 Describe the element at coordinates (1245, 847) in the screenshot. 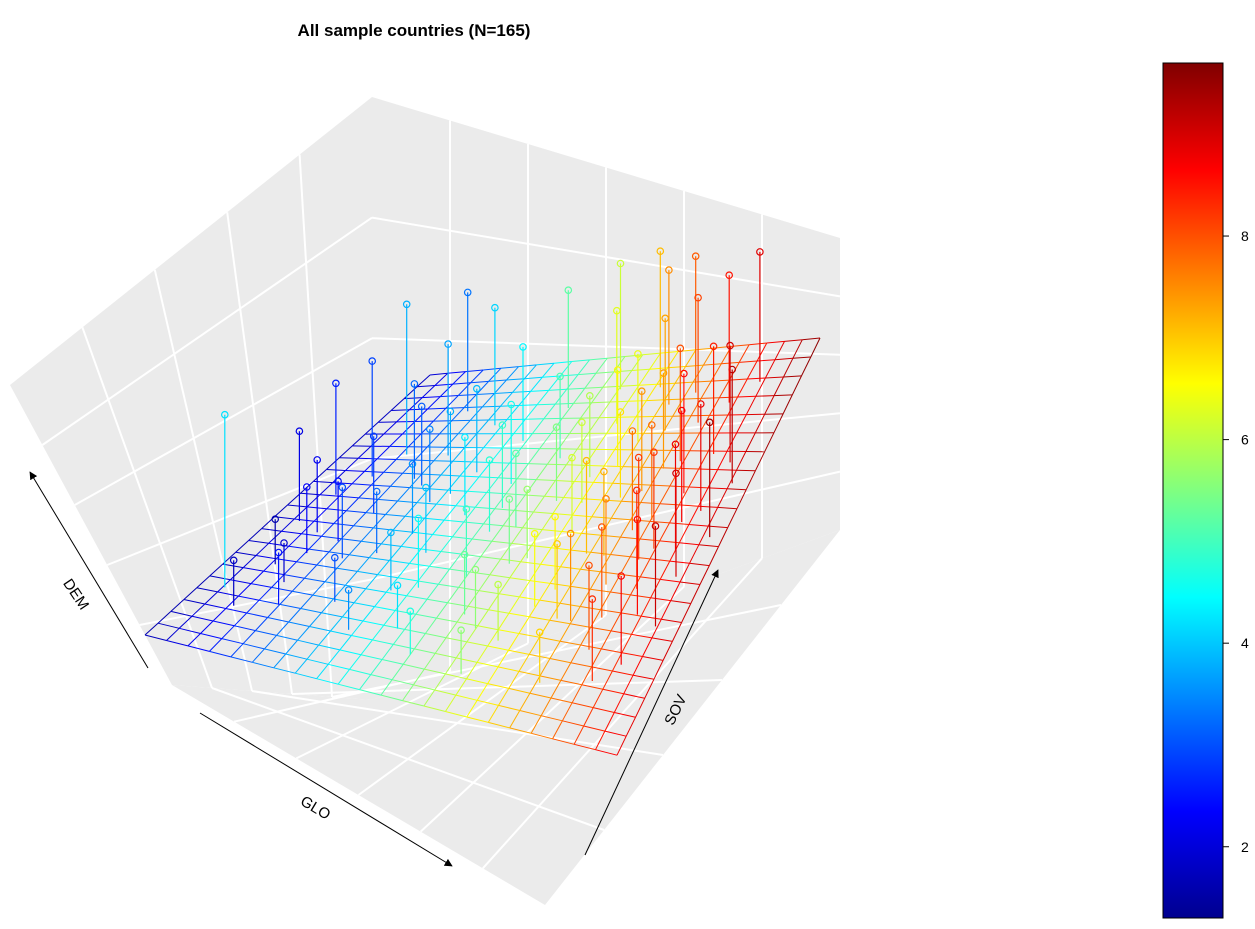

I see `colorbar-tick-label: 2` at that location.